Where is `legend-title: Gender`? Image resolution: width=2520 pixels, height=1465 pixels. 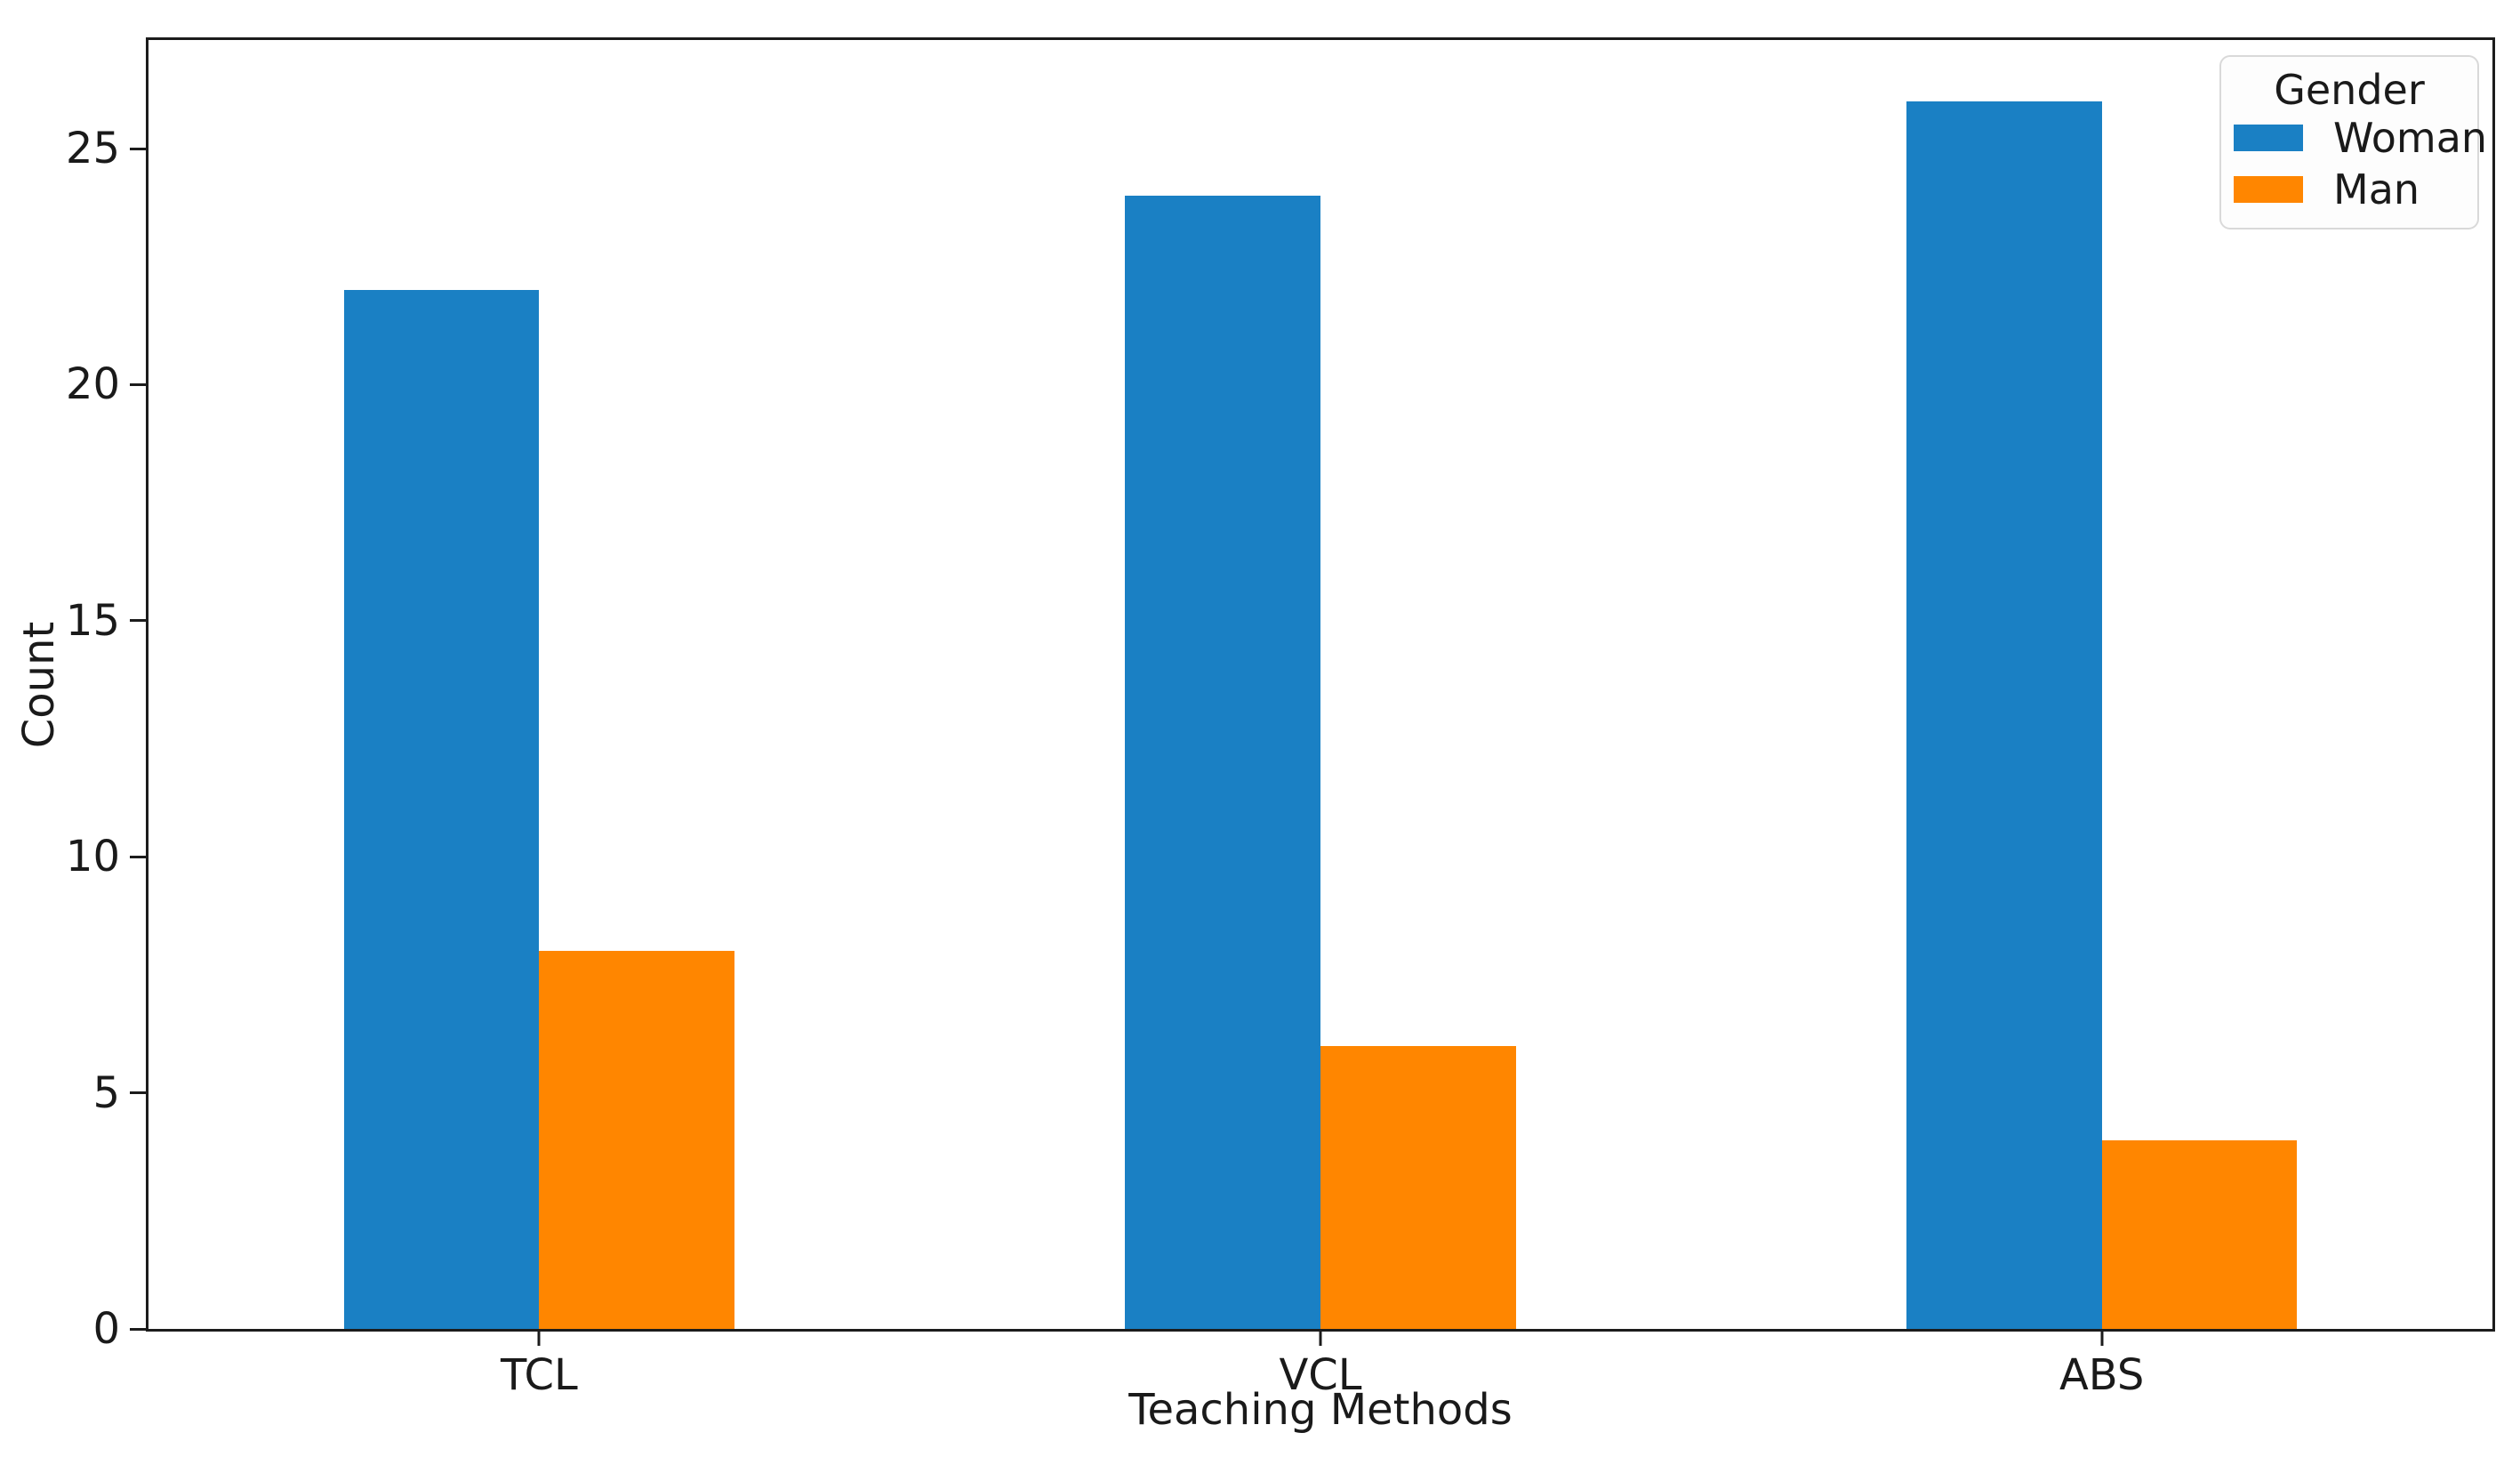
legend-title: Gender is located at coordinates (2349, 90).